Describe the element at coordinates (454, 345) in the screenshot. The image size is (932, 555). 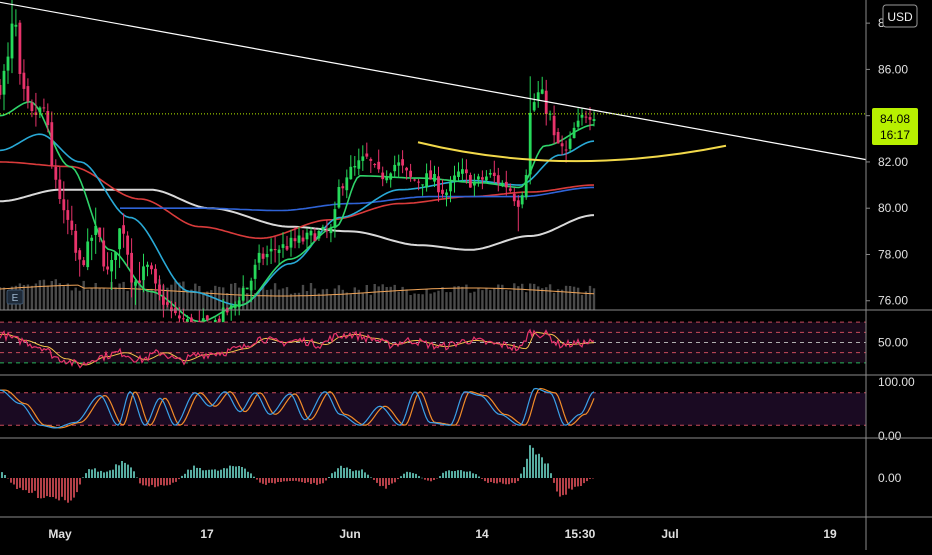
I see `rsi-panel: 50.00` at that location.